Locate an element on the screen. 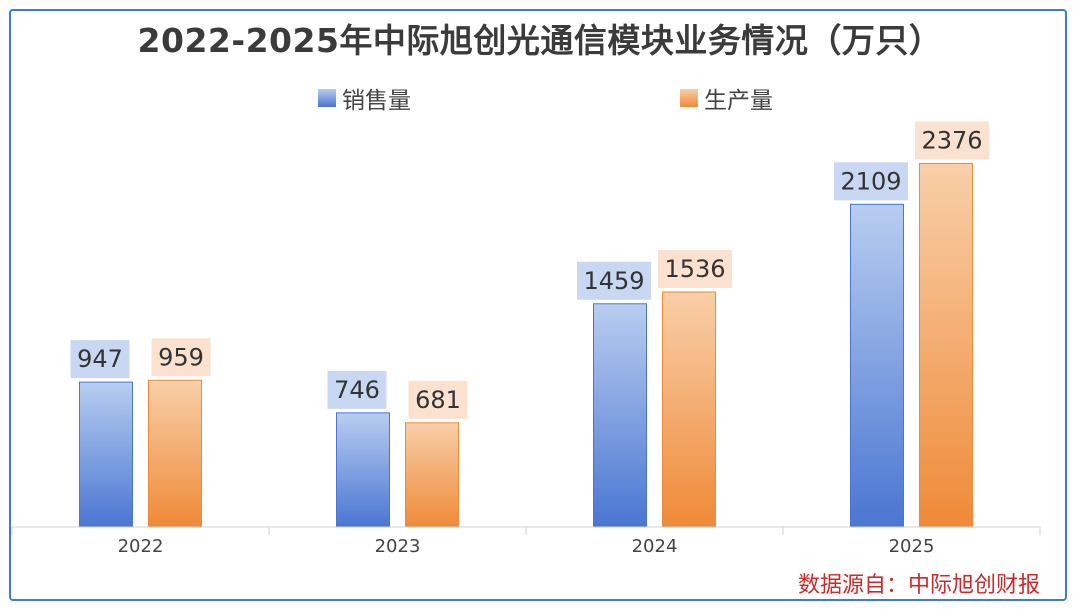 This screenshot has height=612, width=1080. x-tick-label: 2023 is located at coordinates (398, 546).